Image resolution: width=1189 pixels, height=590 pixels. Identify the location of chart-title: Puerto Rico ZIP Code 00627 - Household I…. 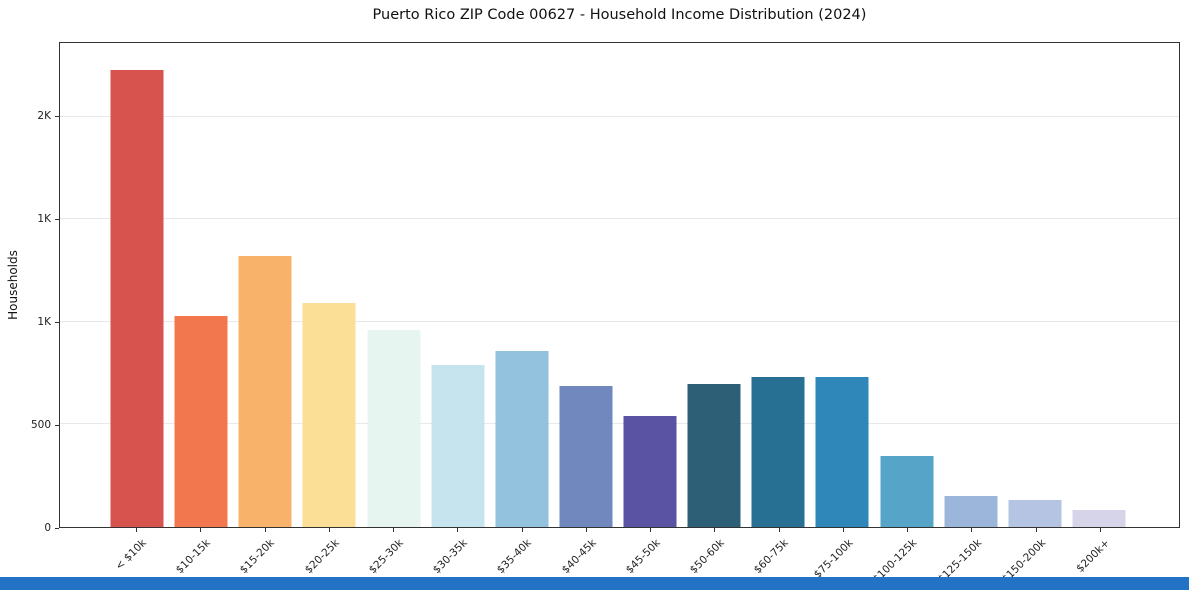
(619, 15).